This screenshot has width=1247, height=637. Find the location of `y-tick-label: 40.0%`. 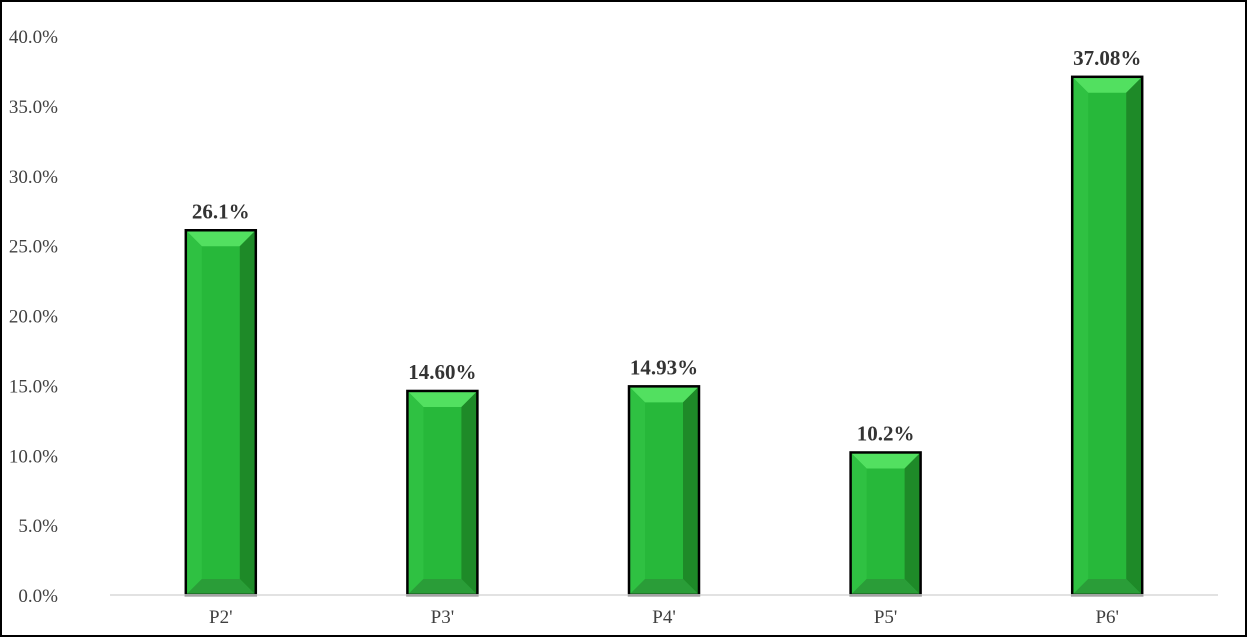

y-tick-label: 40.0% is located at coordinates (33, 37).